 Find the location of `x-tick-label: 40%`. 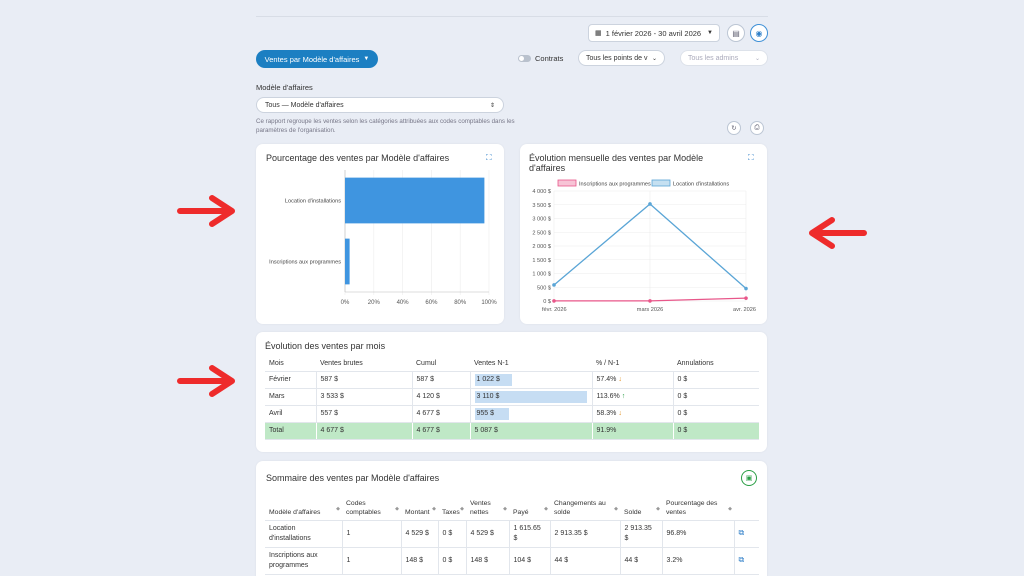

x-tick-label: 40% is located at coordinates (403, 303).